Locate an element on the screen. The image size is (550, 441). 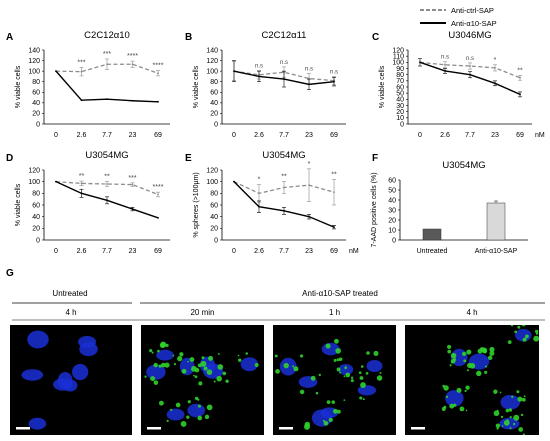
x-tick-label-b: 69 is located at coordinates (334, 135).